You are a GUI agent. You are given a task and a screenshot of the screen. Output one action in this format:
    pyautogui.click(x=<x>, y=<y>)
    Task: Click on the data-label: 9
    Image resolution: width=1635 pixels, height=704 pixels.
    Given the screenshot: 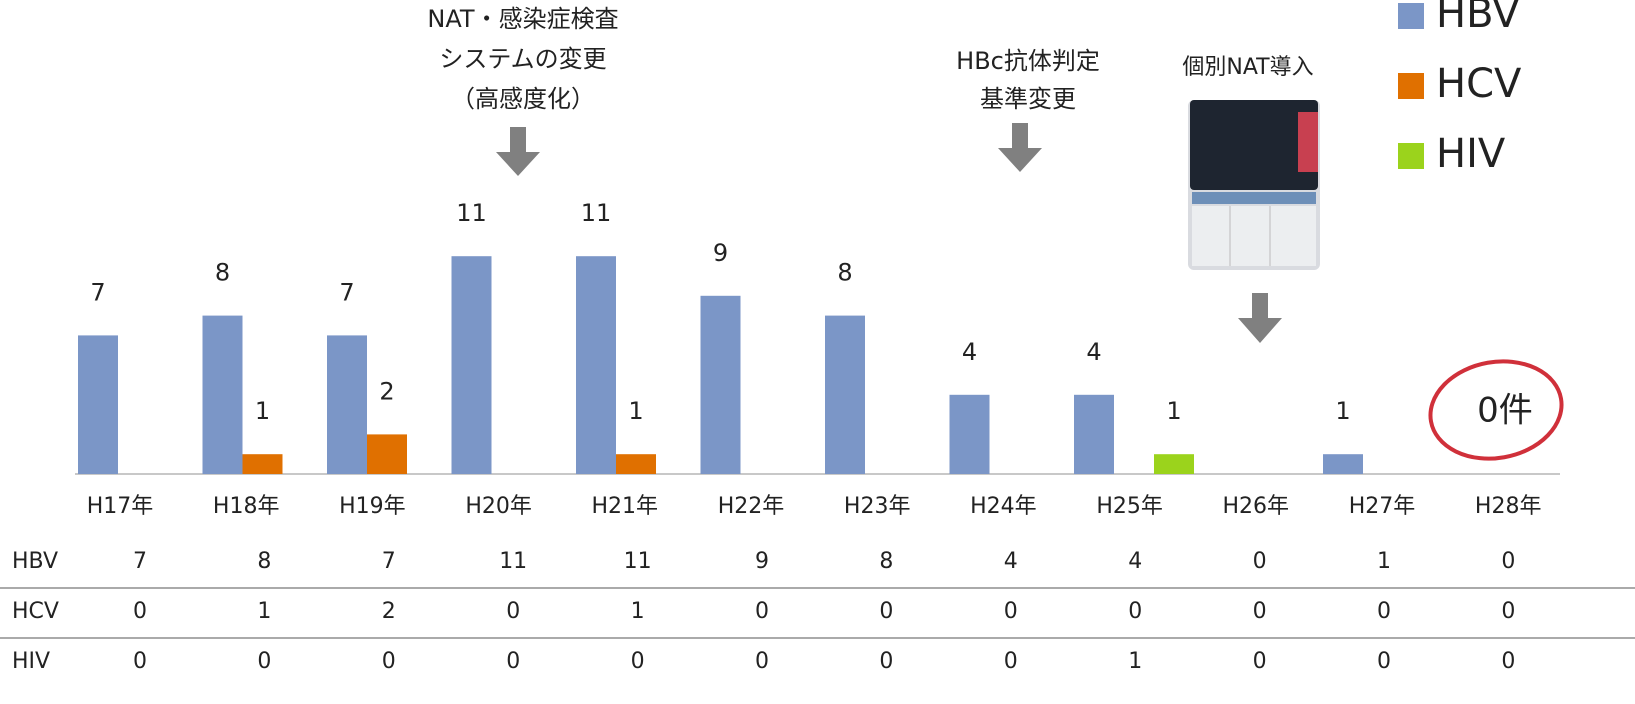 What is the action you would take?
    pyautogui.click(x=720, y=253)
    